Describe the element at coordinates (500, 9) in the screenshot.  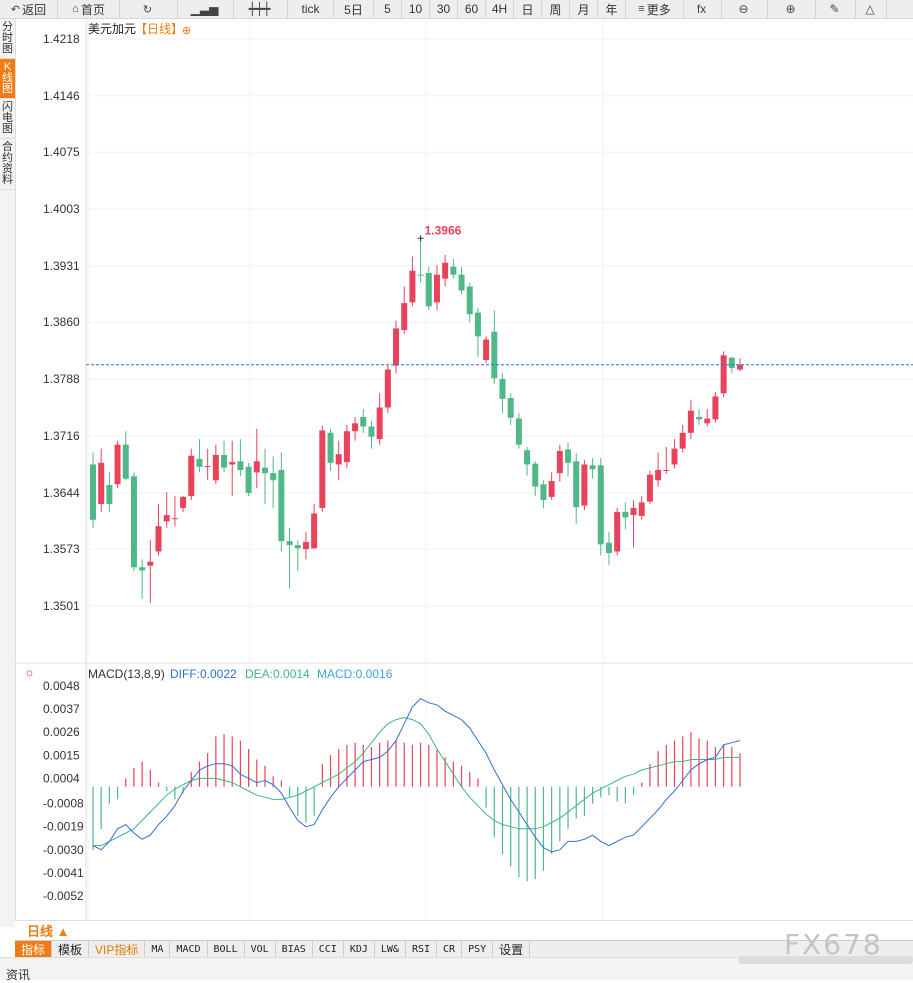
I see `period-4h: 4H` at that location.